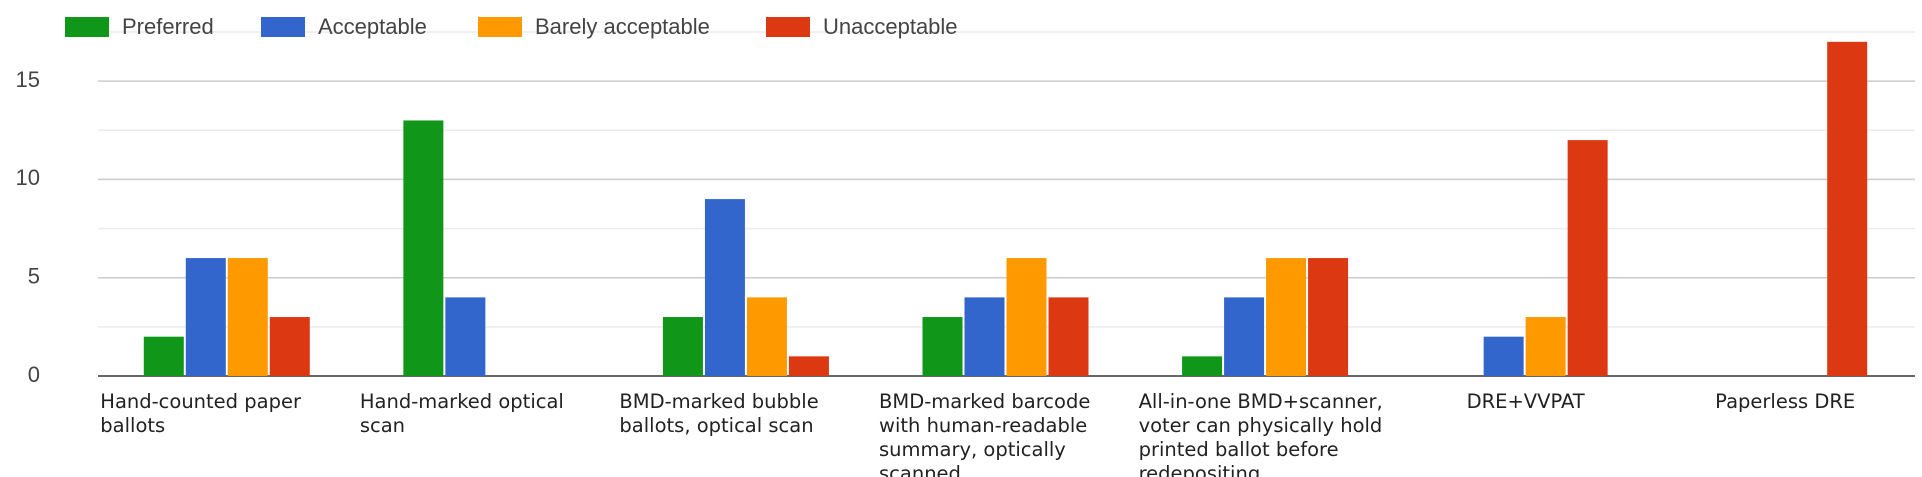 The width and height of the screenshot is (1922, 477). I want to click on legend-label: Preferred, so click(168, 26).